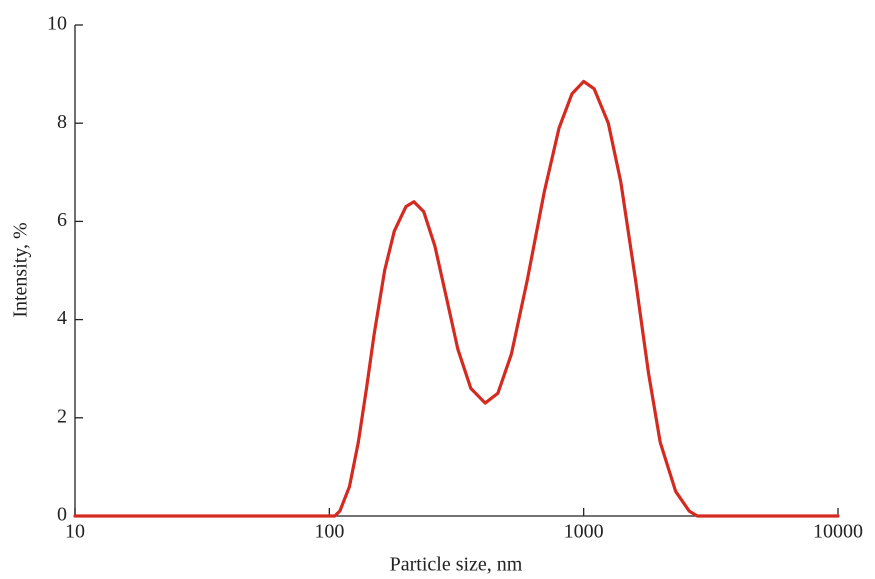 This screenshot has height=579, width=875. I want to click on x-axis-label: Particle size, nm, so click(456, 565).